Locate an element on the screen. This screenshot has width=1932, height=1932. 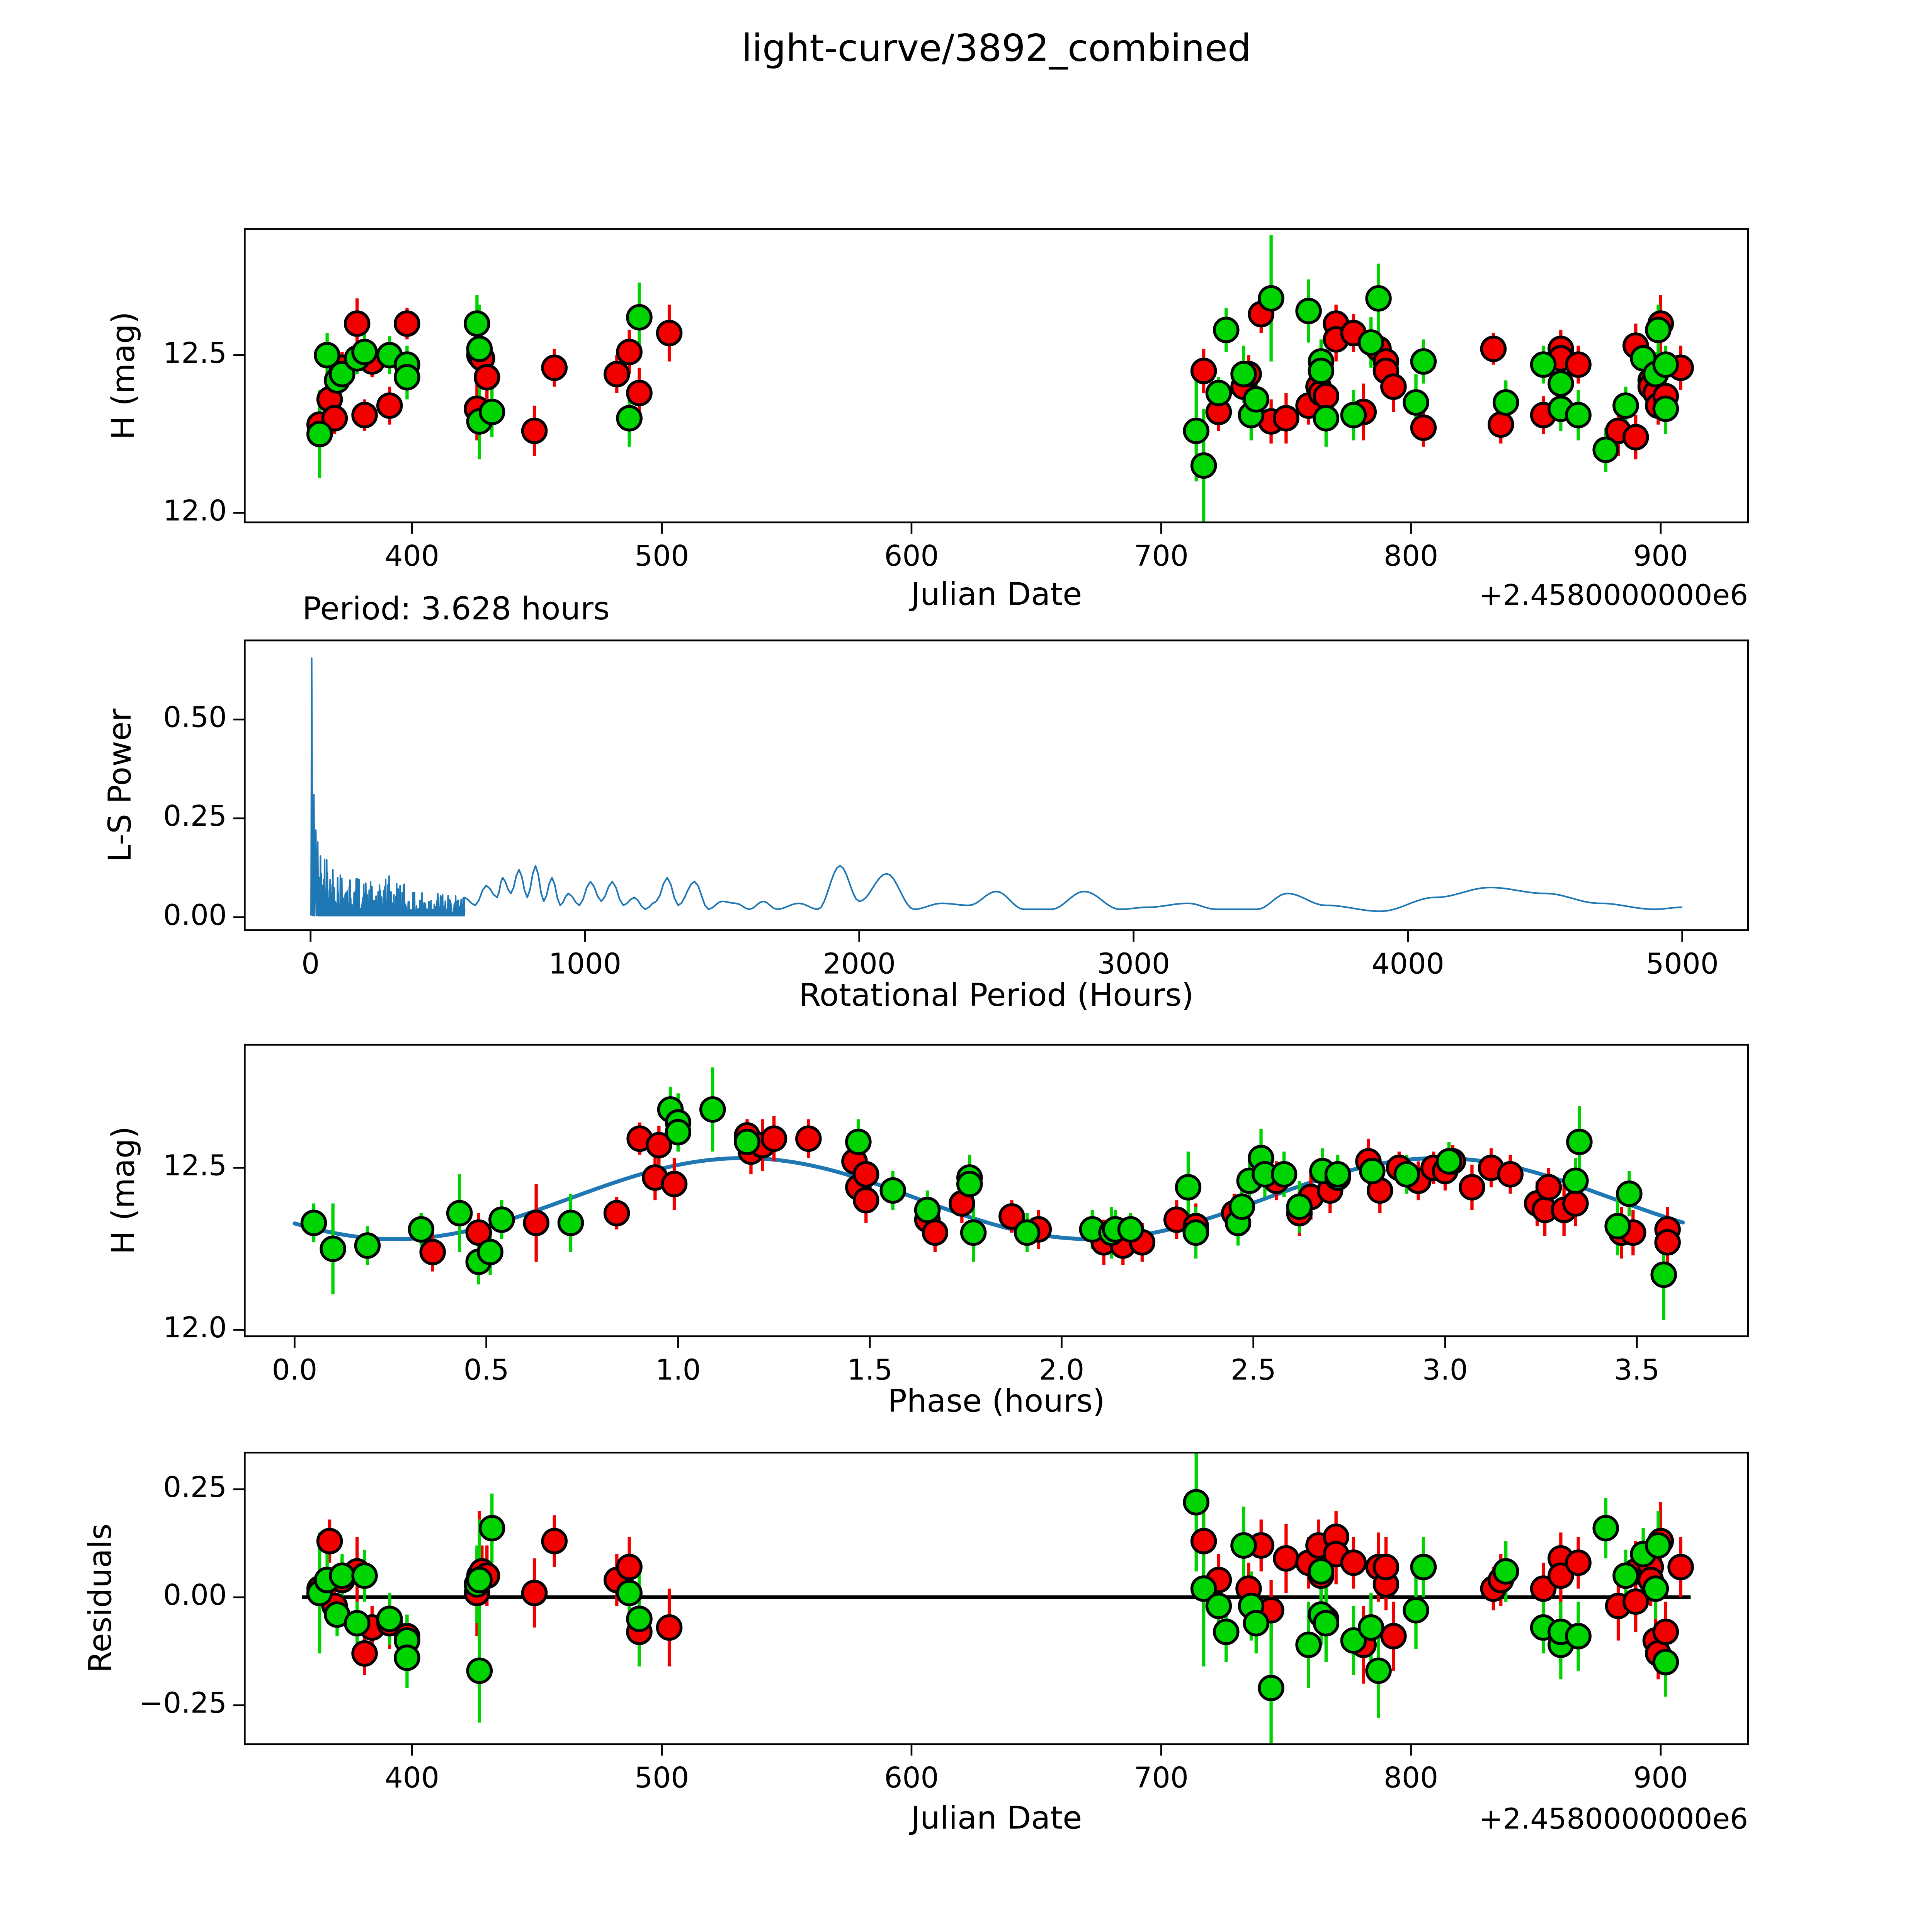
x-tick-label: 3000 is located at coordinates (1134, 964).